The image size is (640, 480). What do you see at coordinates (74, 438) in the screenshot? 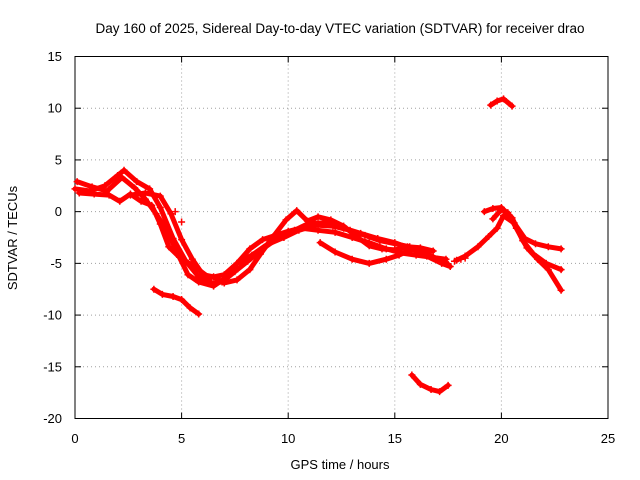
I see `x-tick-label: 0` at bounding box center [74, 438].